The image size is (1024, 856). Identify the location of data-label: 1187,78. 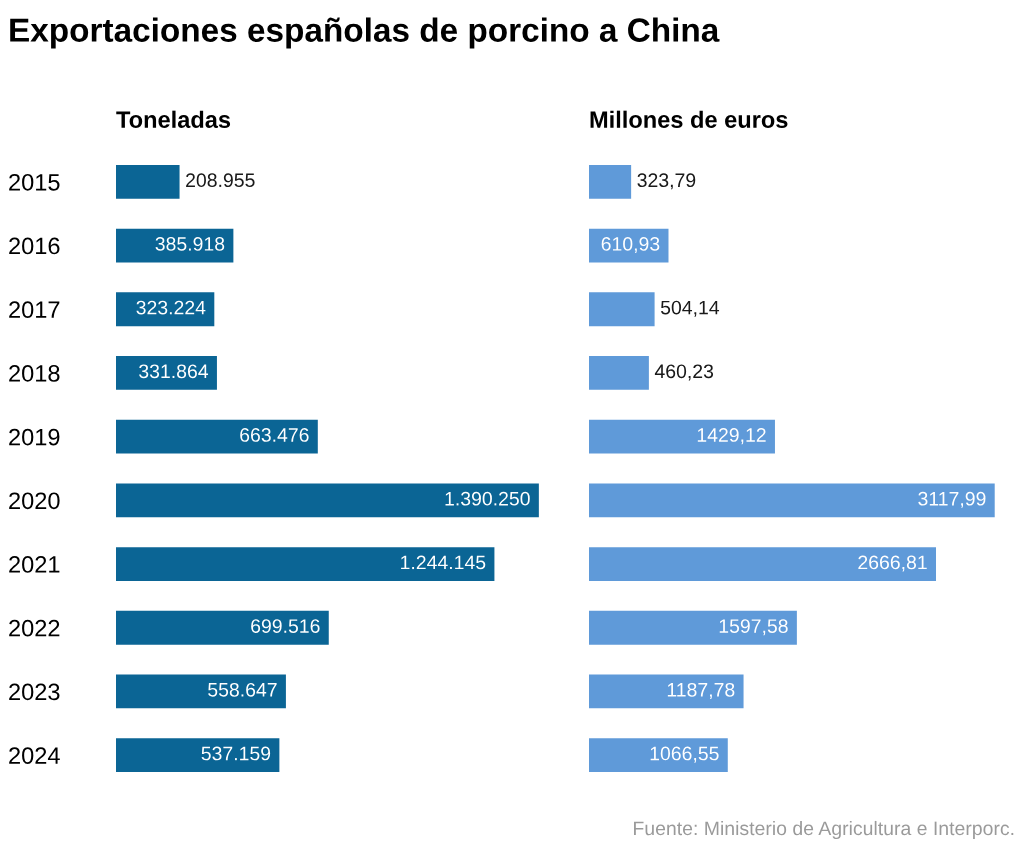
(701, 690).